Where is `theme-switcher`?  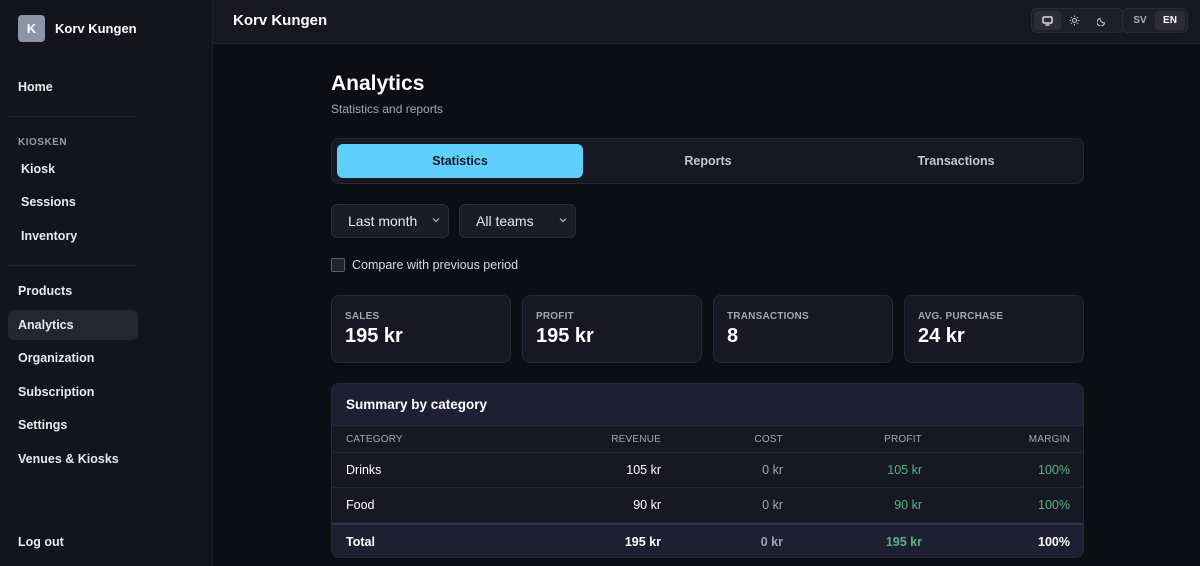 theme-switcher is located at coordinates (1077, 20).